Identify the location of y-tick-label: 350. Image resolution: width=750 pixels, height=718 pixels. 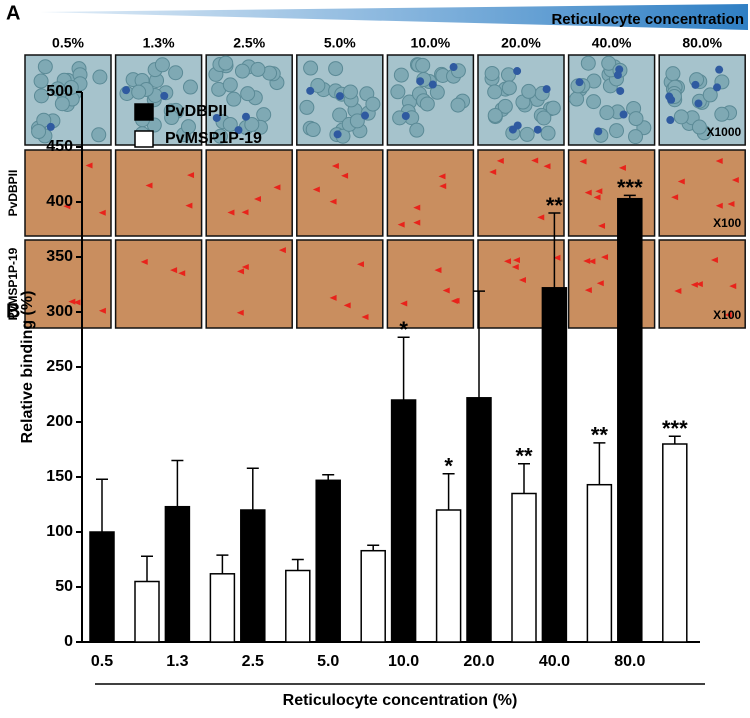
(59, 256).